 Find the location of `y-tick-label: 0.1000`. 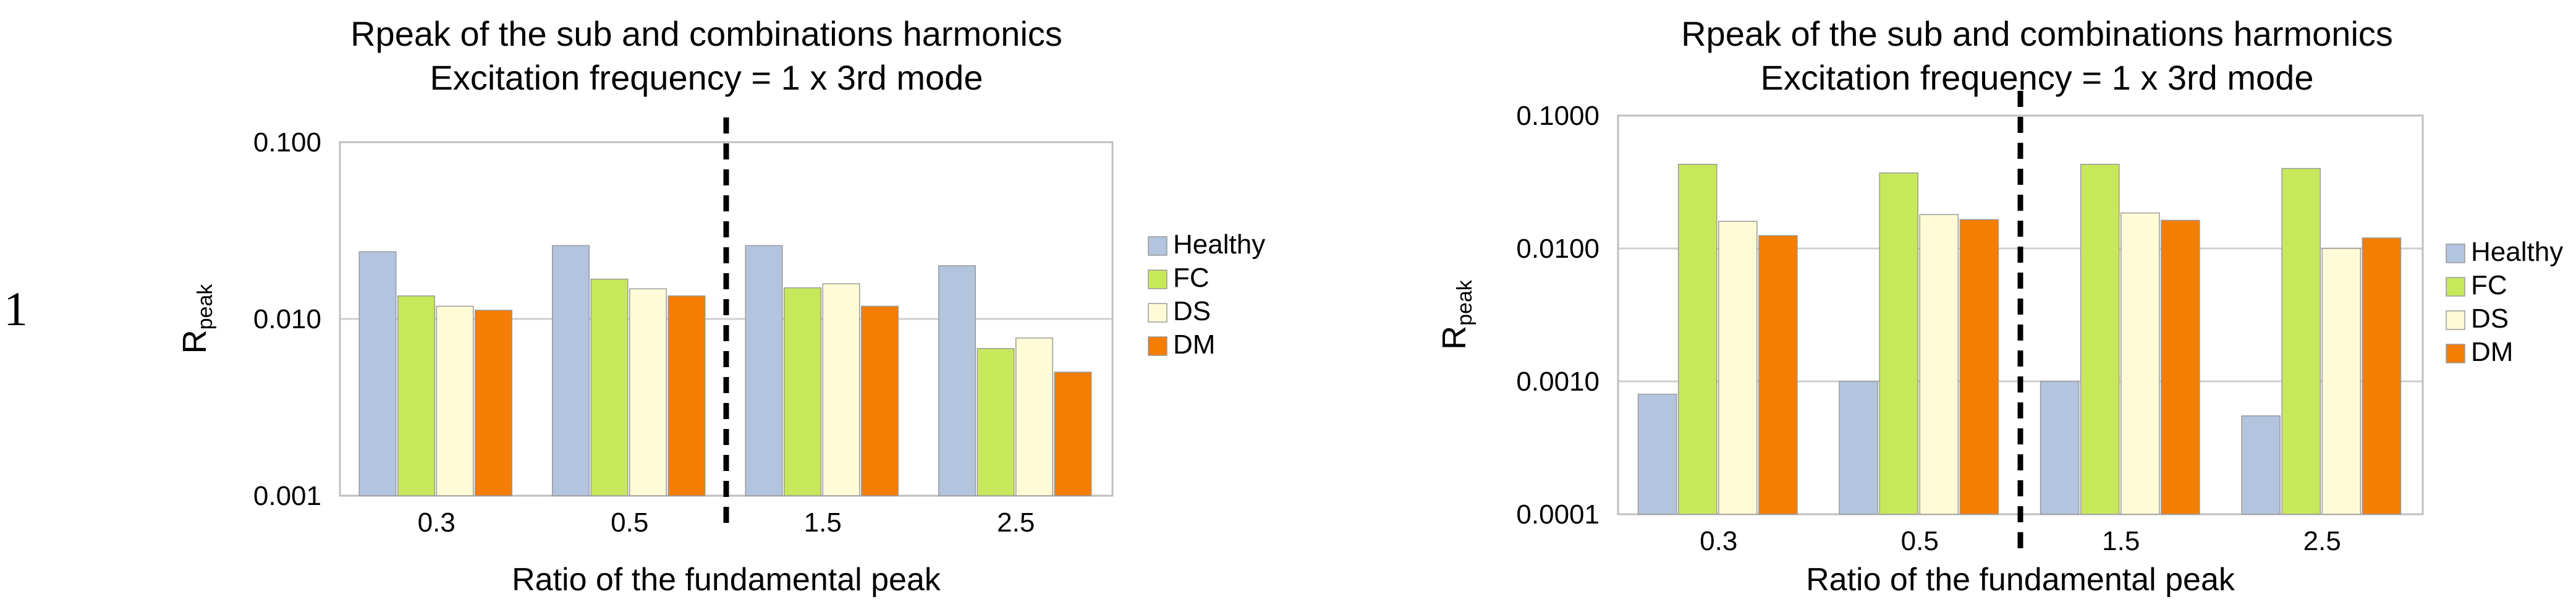

y-tick-label: 0.1000 is located at coordinates (1557, 116).